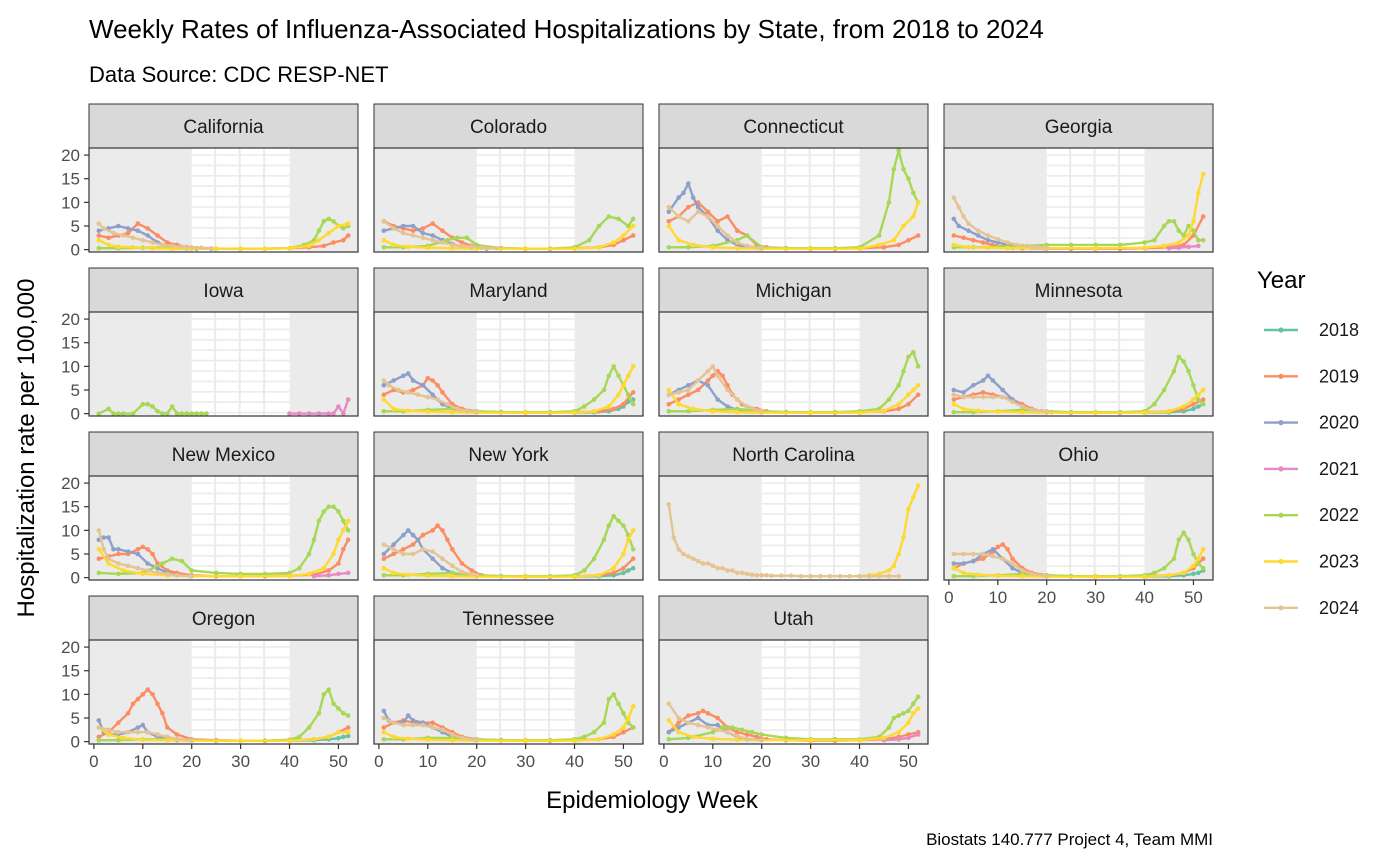  I want to click on x-tick-label: 10, so click(997, 597).